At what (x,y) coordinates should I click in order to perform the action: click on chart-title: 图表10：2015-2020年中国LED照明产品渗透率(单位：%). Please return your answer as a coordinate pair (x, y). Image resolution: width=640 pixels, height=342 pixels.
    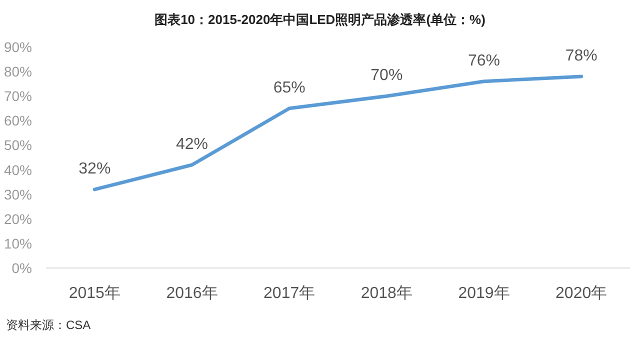
    Looking at the image, I should click on (320, 19).